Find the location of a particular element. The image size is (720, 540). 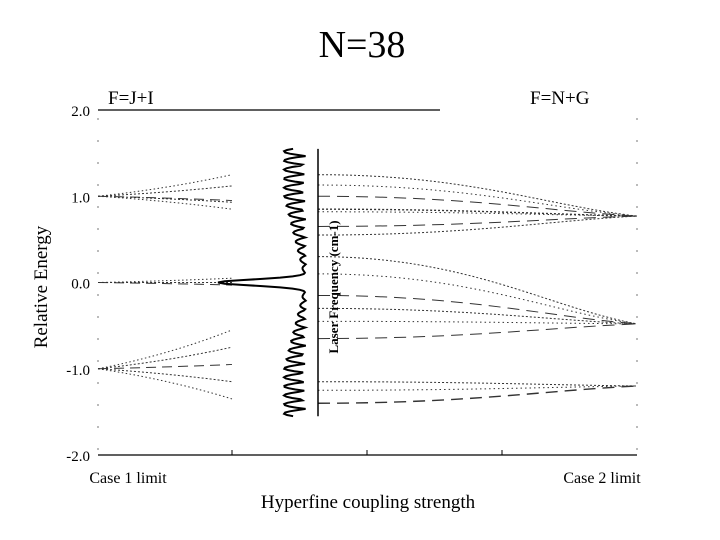

y-tick-labels: 2.0 1.0 0.0 -1.0 -2.0 is located at coordinates (78, 284).